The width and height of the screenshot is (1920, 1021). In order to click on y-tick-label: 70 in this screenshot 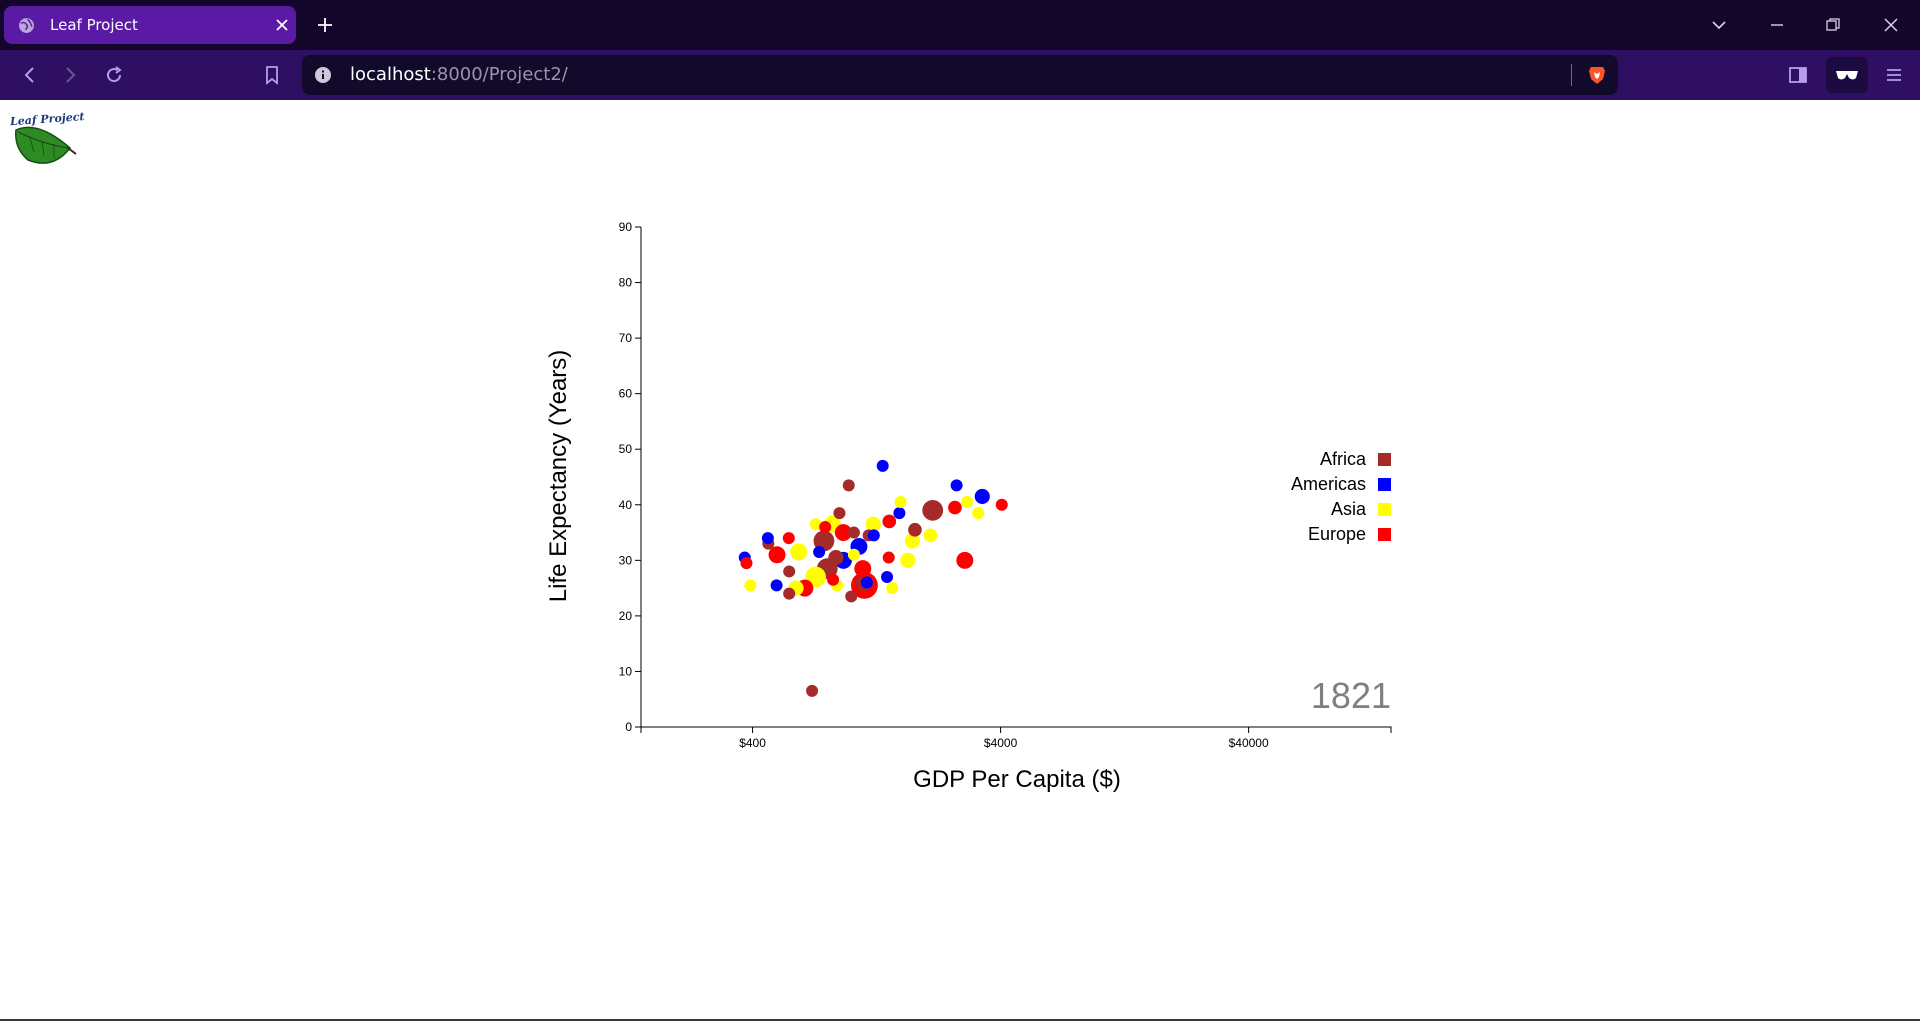, I will do `click(626, 338)`.